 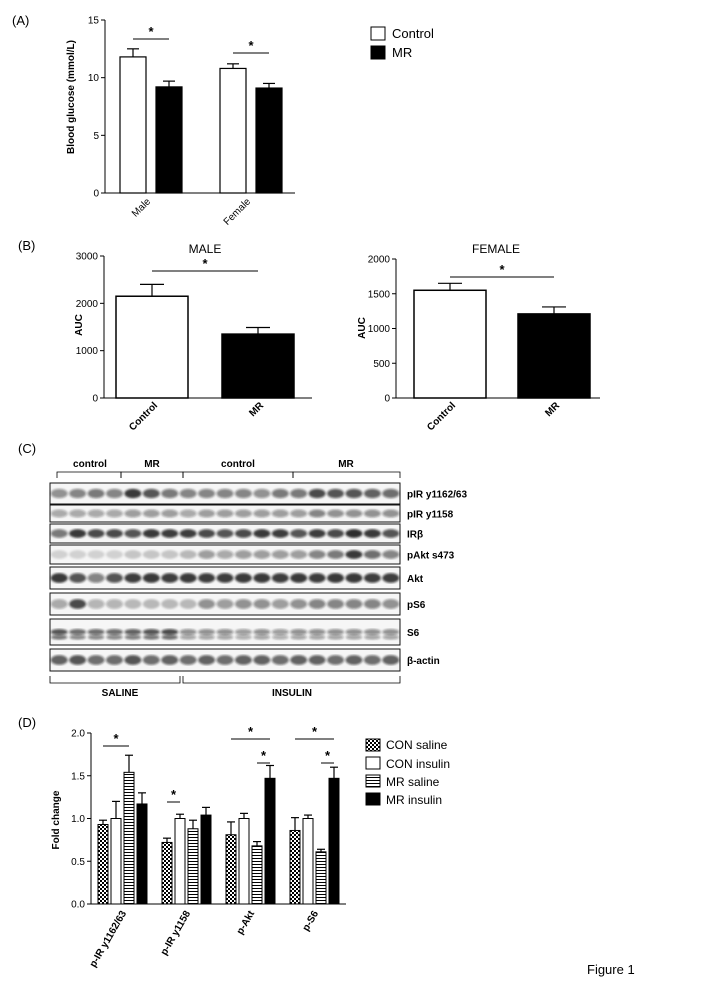 I want to click on legend-control-swatch, so click(x=378, y=33).